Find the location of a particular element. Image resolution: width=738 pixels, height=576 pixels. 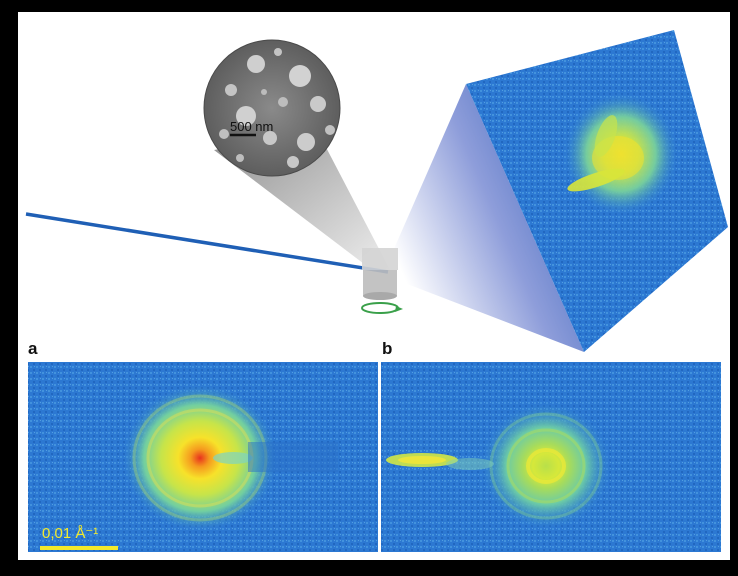

xray-beam is located at coordinates (207, 243).